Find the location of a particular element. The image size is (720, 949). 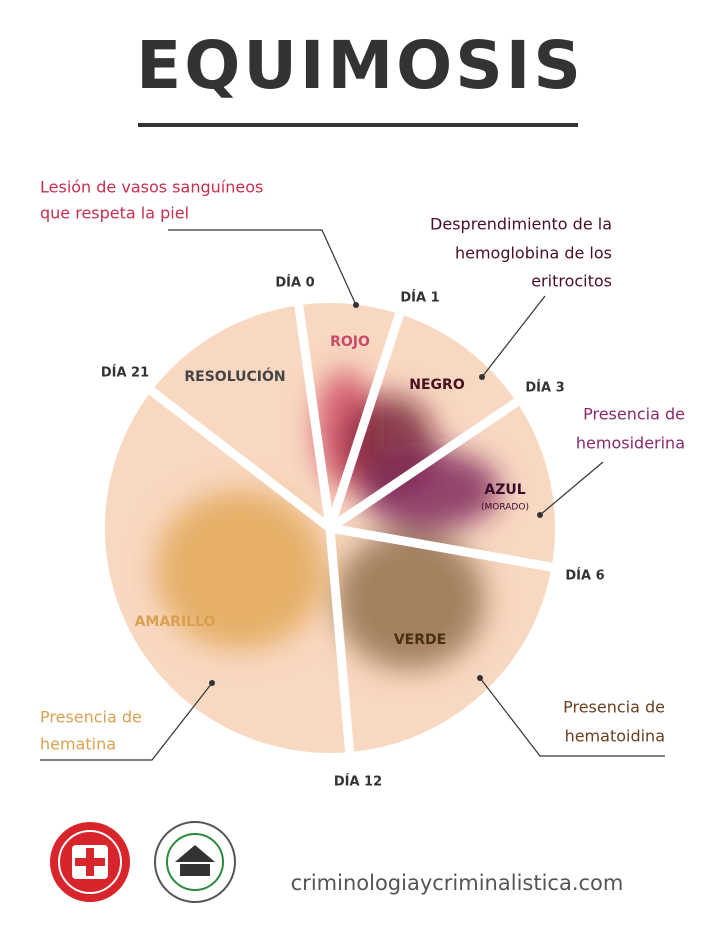

annotation: Lesión de vasos sanguíneos is located at coordinates (151, 187).